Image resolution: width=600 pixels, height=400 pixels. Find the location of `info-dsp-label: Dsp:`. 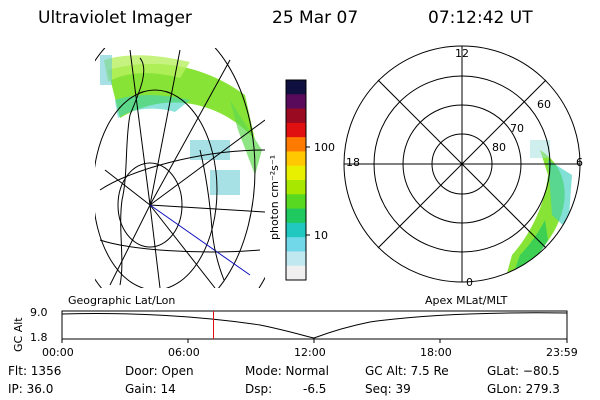

info-dsp-label: Dsp: is located at coordinates (259, 389).